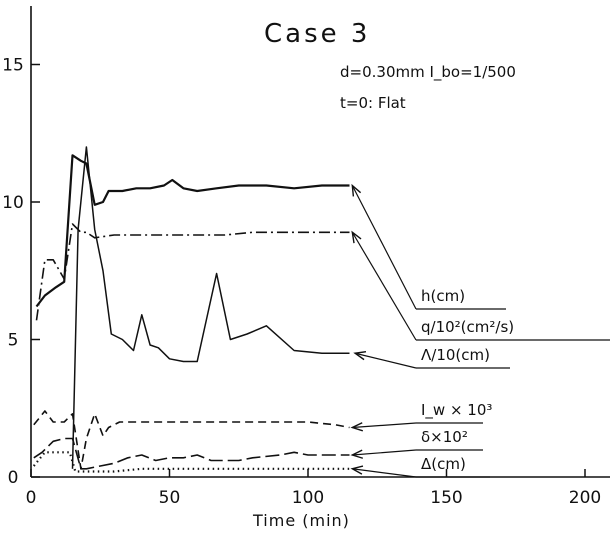  Describe the element at coordinates (456, 410) in the screenshot. I see `series-label-3: I_w × 10³` at that location.